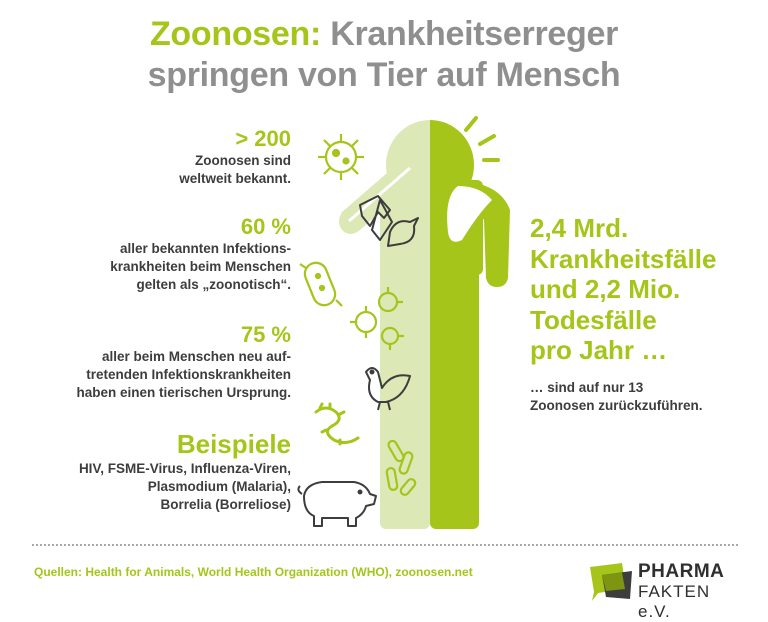  What do you see at coordinates (388, 389) in the screenshot?
I see `chicken-icon` at bounding box center [388, 389].